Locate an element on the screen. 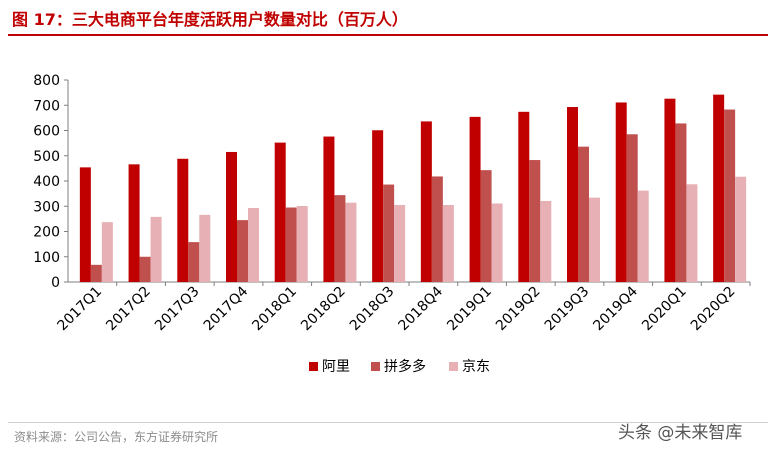  source-note: 资料来源：公司公告，东方证券研究所 is located at coordinates (116, 437).